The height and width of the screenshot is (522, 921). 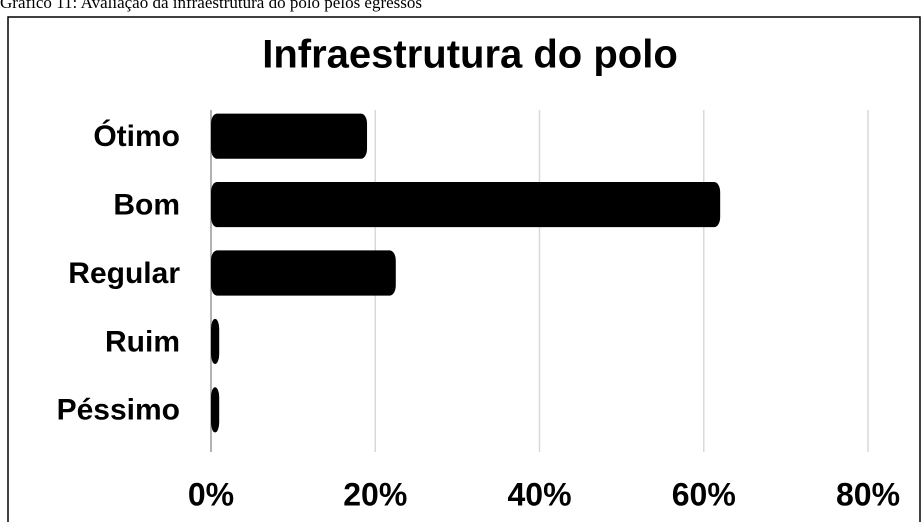 I want to click on x-tick-label: 60%, so click(x=704, y=494).